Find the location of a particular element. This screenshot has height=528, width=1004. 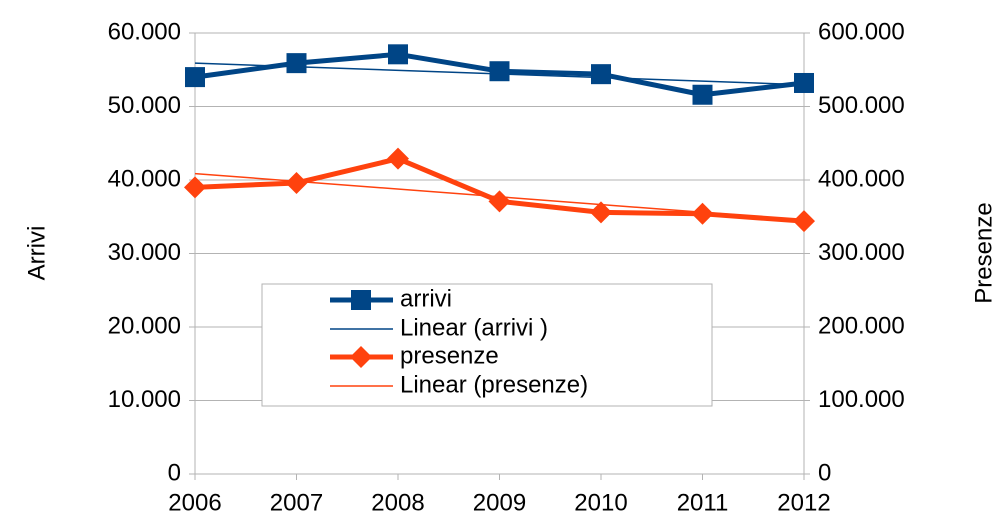

y-tick-label: 60.000 is located at coordinates (144, 31).